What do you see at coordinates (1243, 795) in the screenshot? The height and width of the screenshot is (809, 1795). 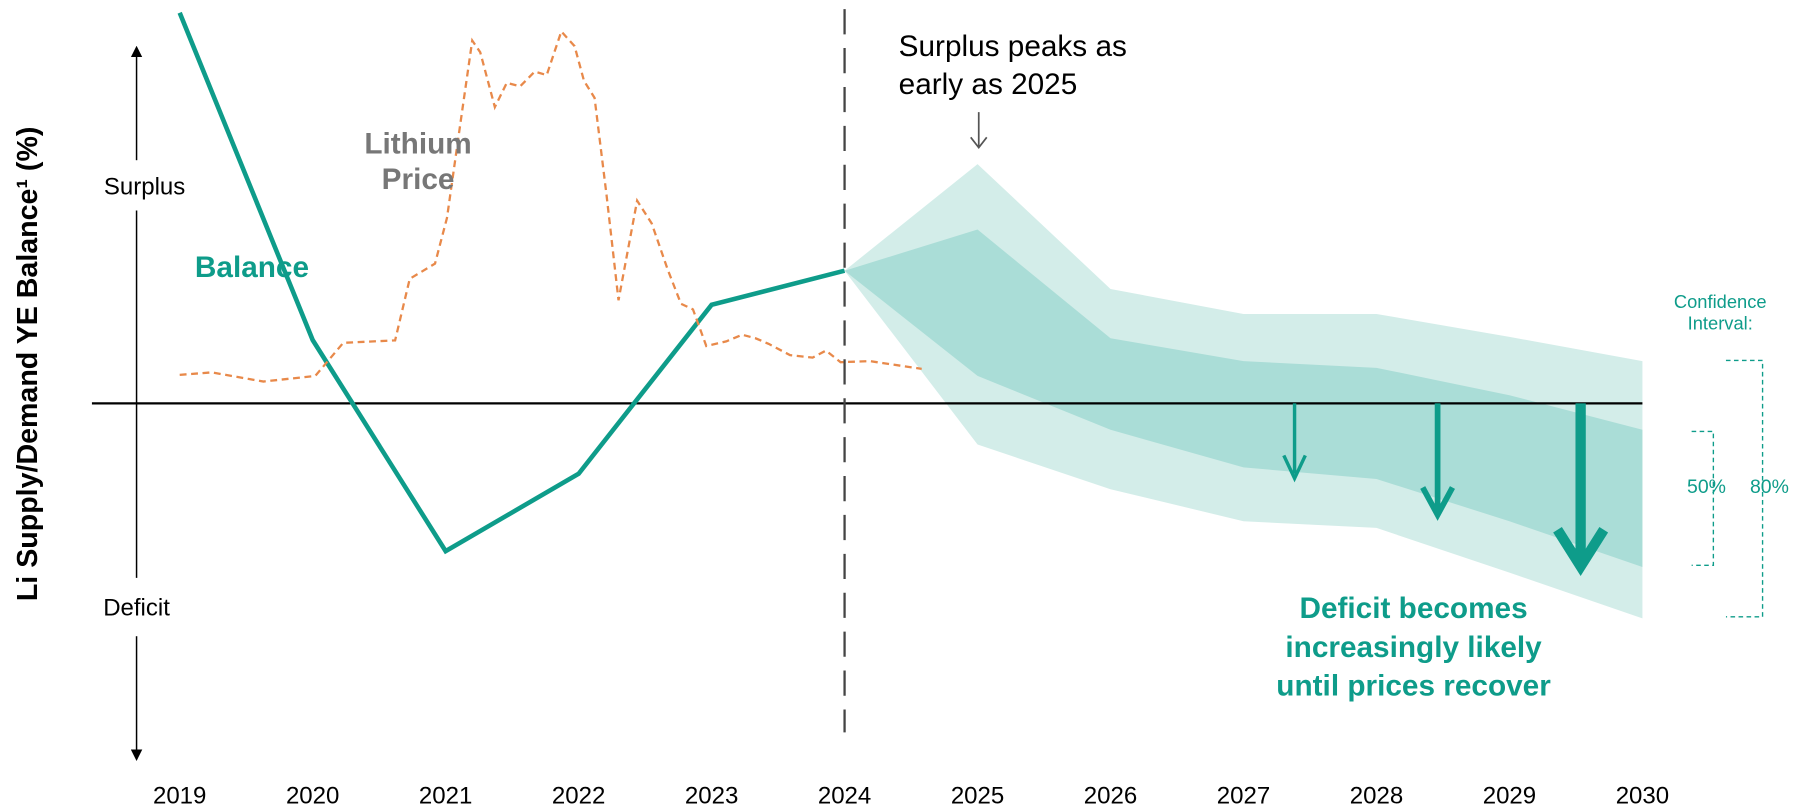 I see `x-tick-label: 2027` at bounding box center [1243, 795].